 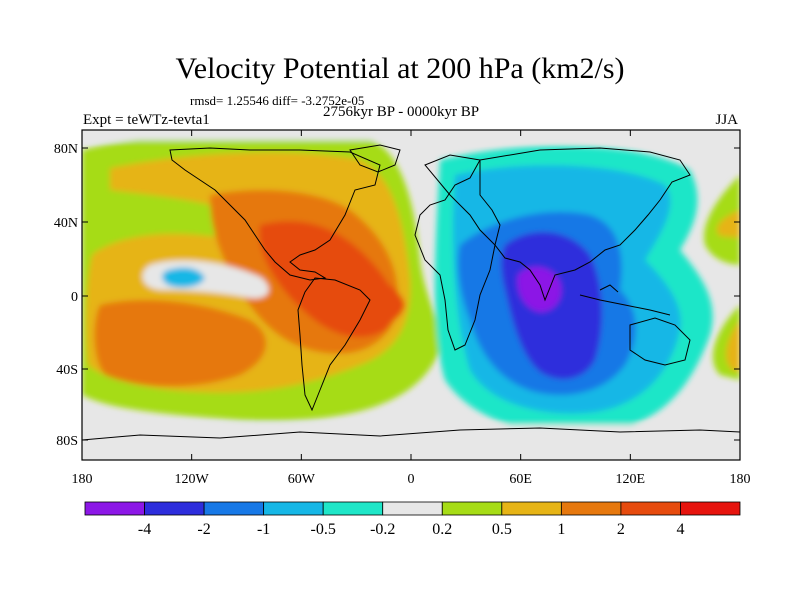 I want to click on season-label: JJA, so click(x=726, y=120).